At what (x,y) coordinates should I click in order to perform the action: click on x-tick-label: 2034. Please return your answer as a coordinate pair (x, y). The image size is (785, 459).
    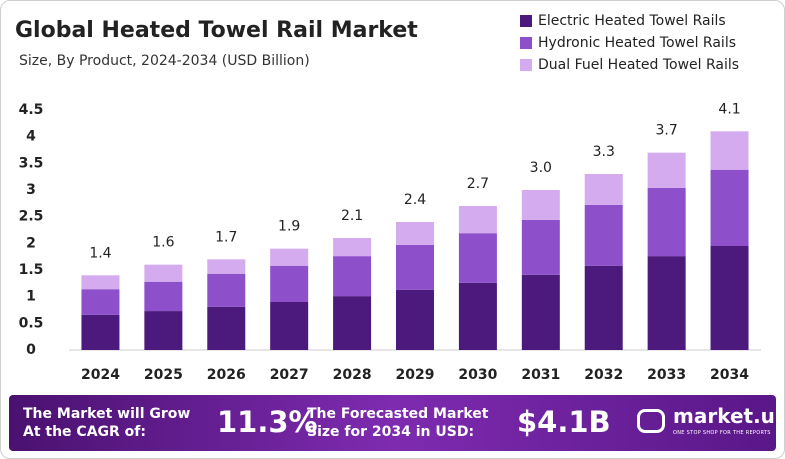
    Looking at the image, I should click on (729, 375).